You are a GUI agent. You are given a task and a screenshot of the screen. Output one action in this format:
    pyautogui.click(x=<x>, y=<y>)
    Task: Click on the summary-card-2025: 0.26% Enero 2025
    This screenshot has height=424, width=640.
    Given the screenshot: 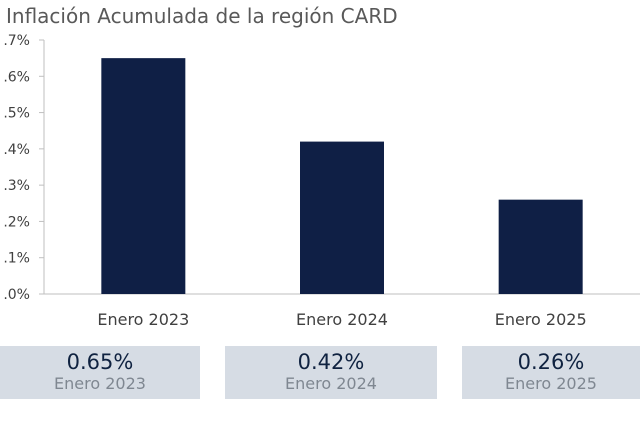 What is the action you would take?
    pyautogui.click(x=551, y=372)
    